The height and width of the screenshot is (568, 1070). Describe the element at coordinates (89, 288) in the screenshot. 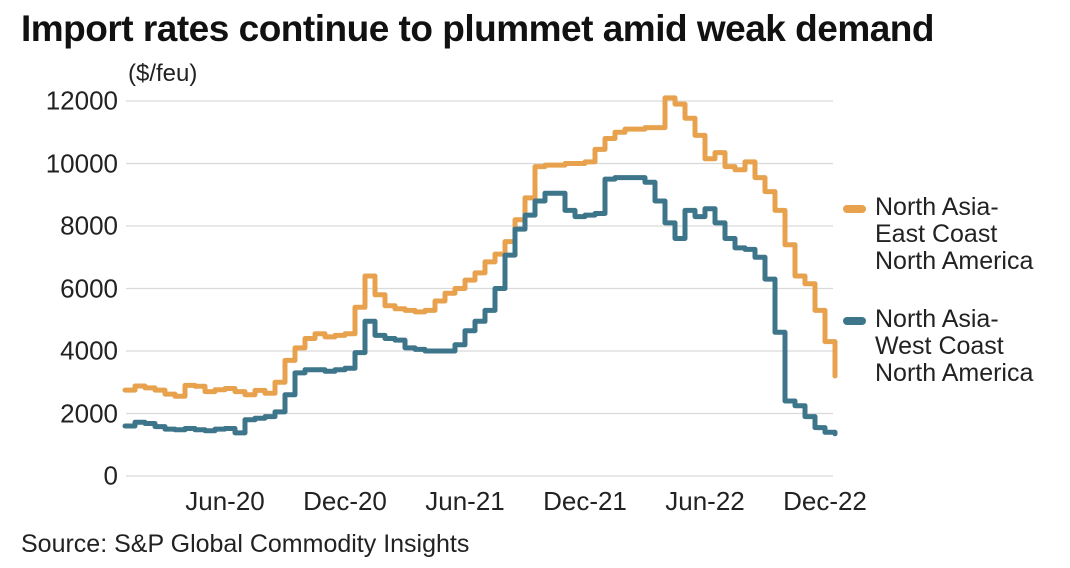

I see `y-tick-label: 6000` at that location.